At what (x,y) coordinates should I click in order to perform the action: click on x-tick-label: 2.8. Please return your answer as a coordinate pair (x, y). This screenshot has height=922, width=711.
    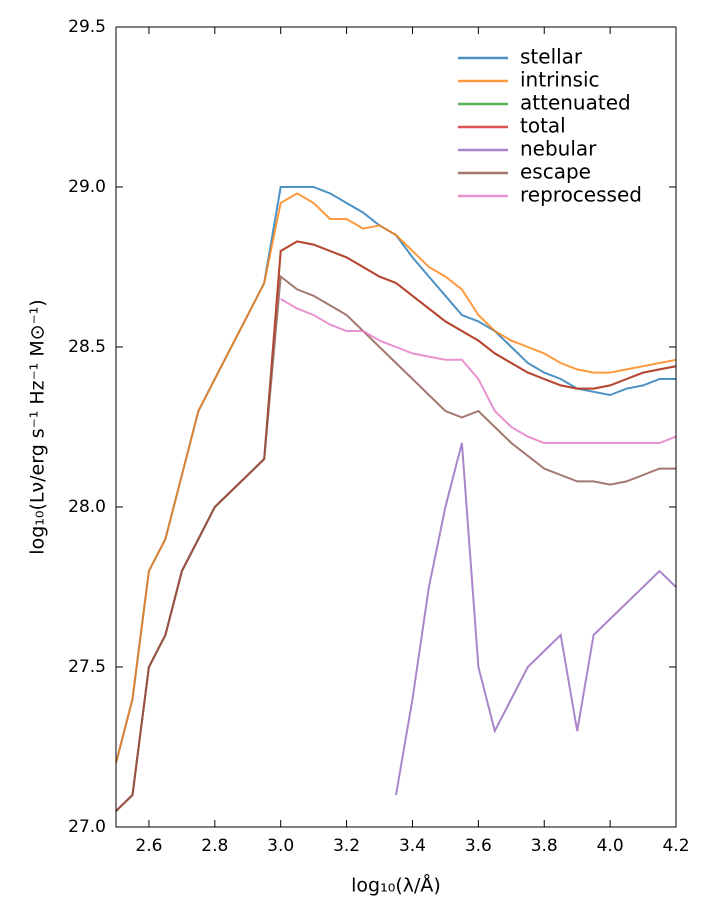
    Looking at the image, I should click on (214, 846).